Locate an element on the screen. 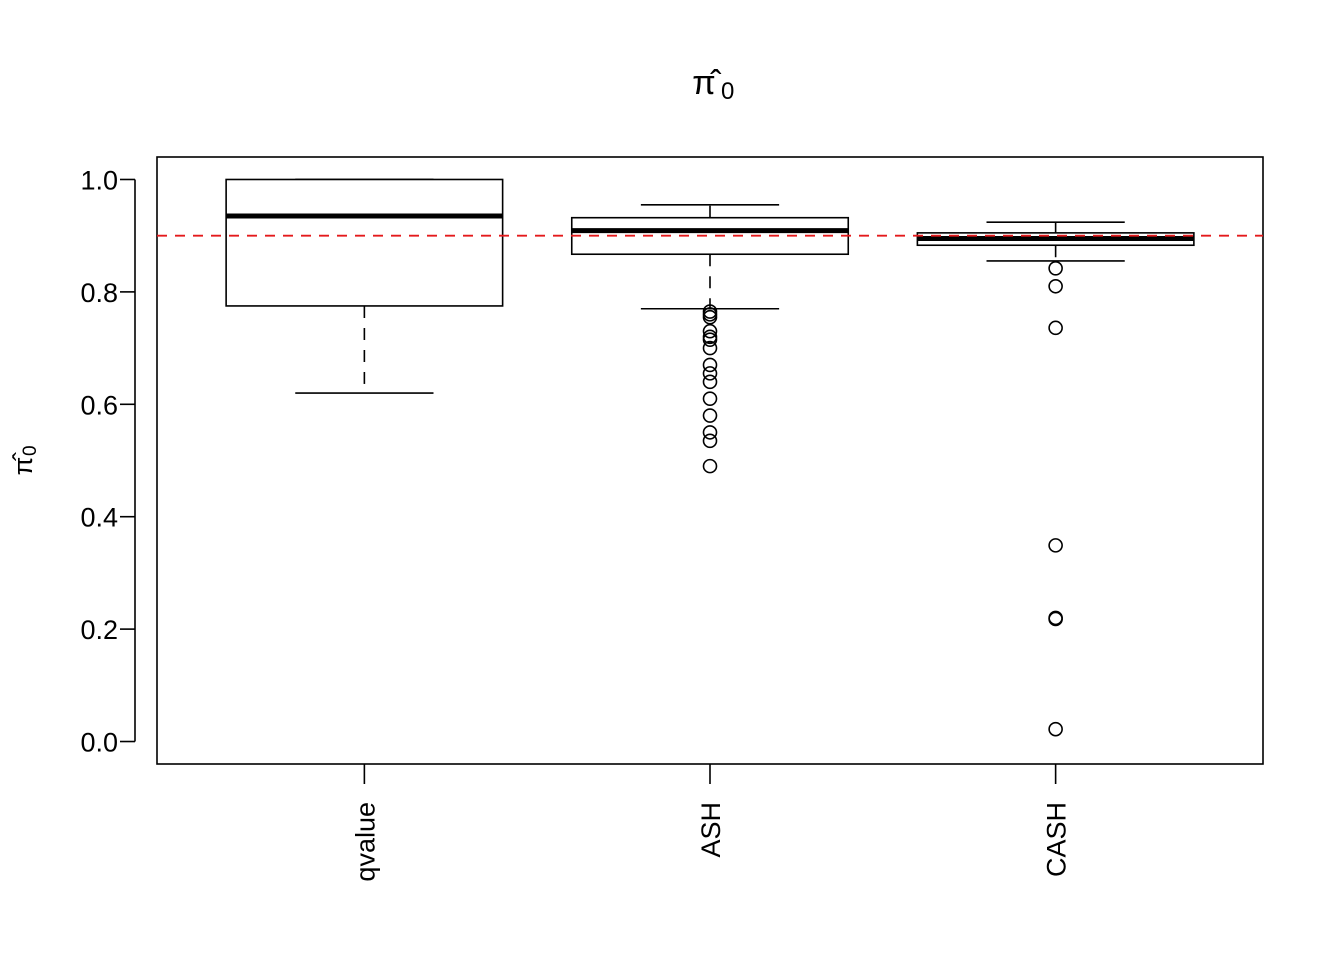 This screenshot has width=1344, height=965. x-tick-label: qvalue is located at coordinates (365, 842).